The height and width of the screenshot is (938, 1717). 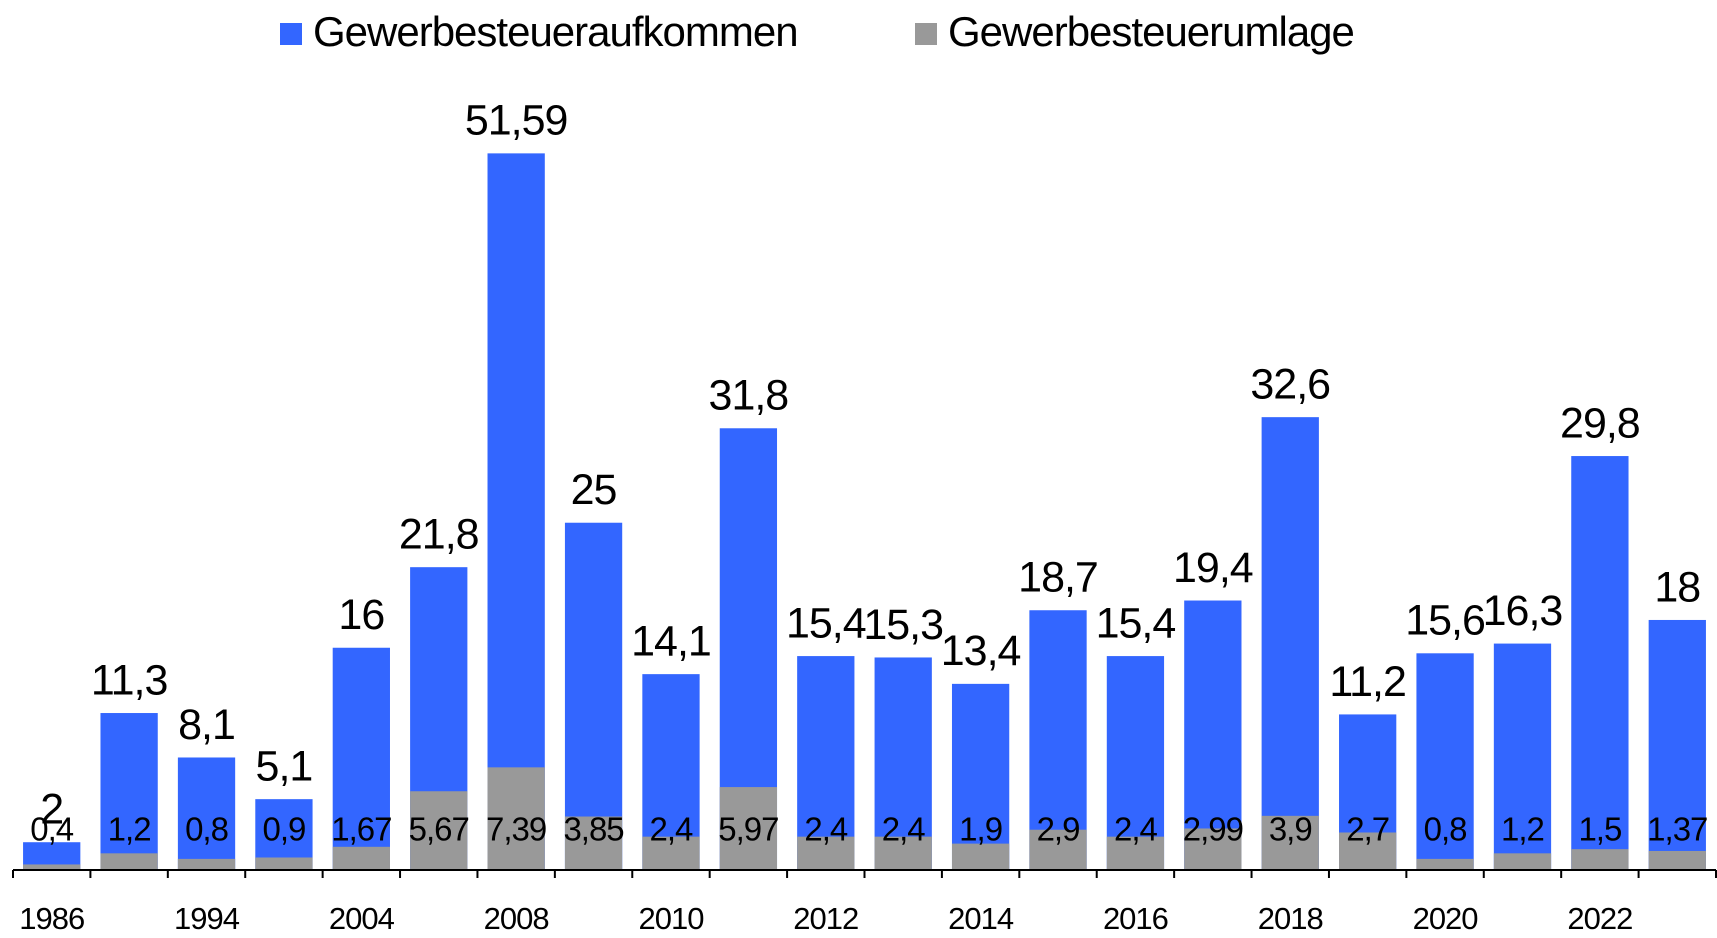 I want to click on data-label: 2, so click(x=51, y=810).